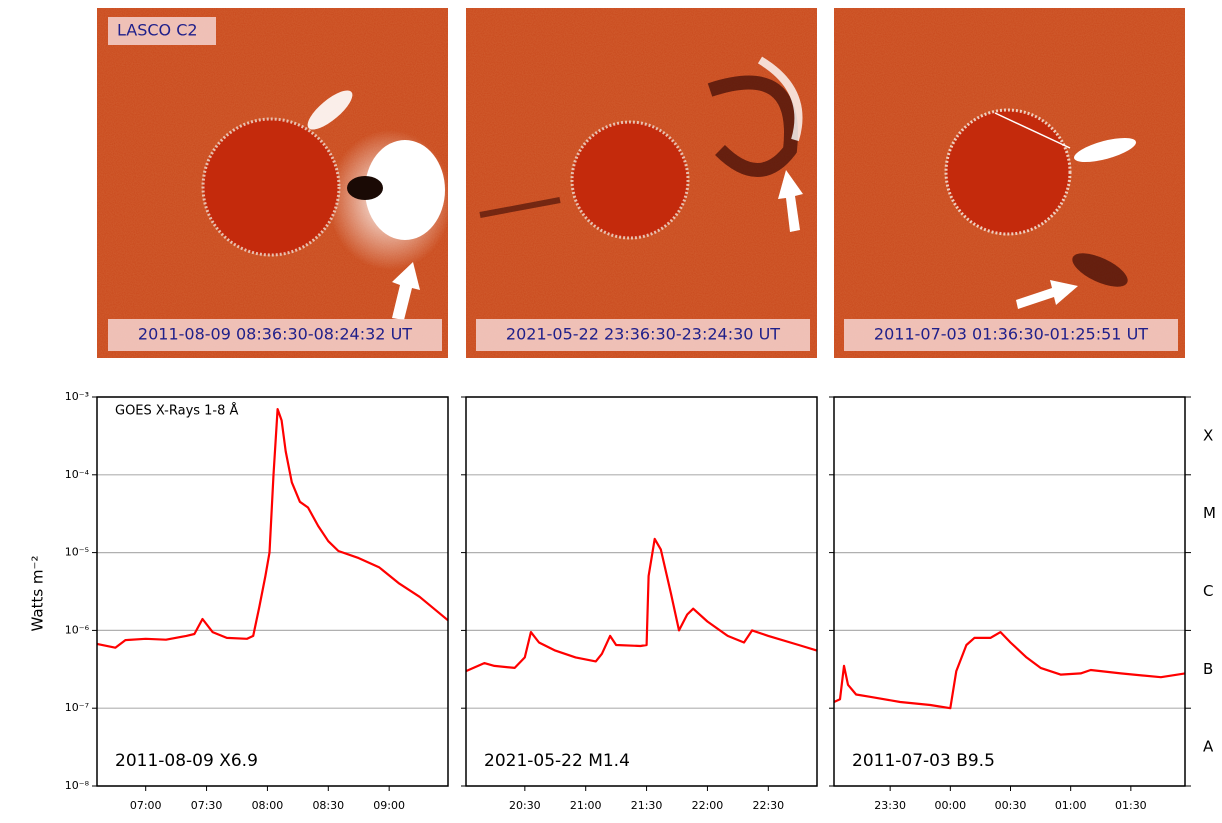 The height and width of the screenshot is (823, 1222). What do you see at coordinates (1011, 805) in the screenshot?
I see `x-tick-label: 00:30` at bounding box center [1011, 805].